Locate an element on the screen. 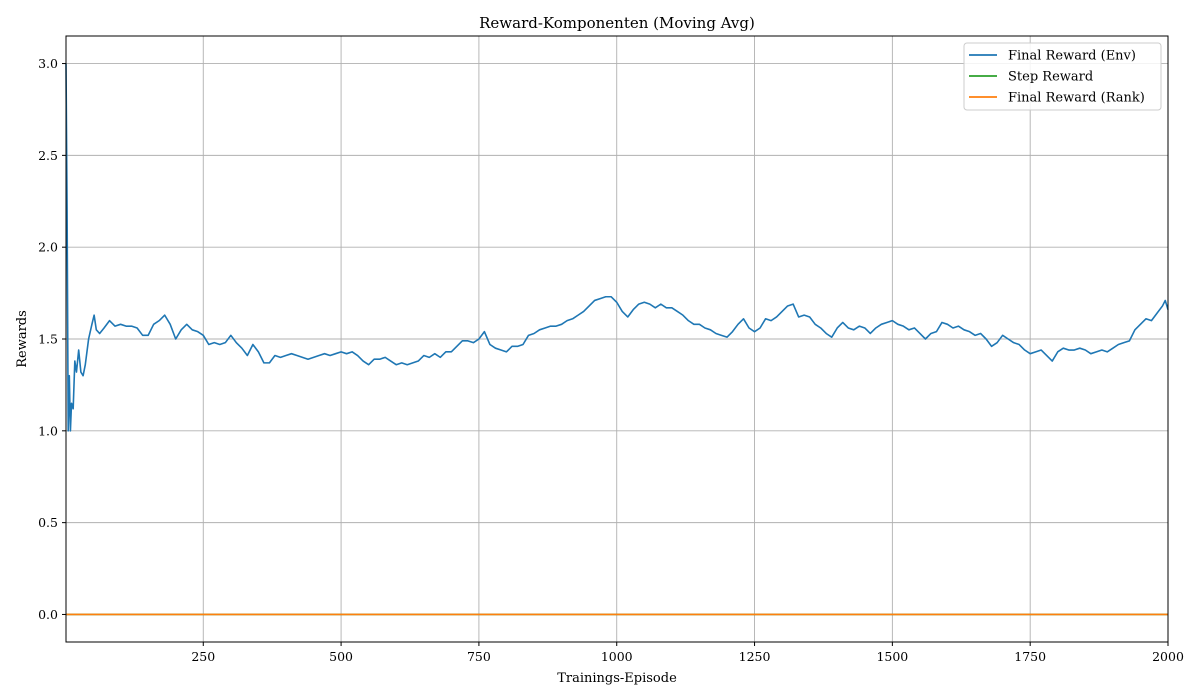 This screenshot has width=1200, height=700. x-tick-label: 1500 is located at coordinates (892, 656).